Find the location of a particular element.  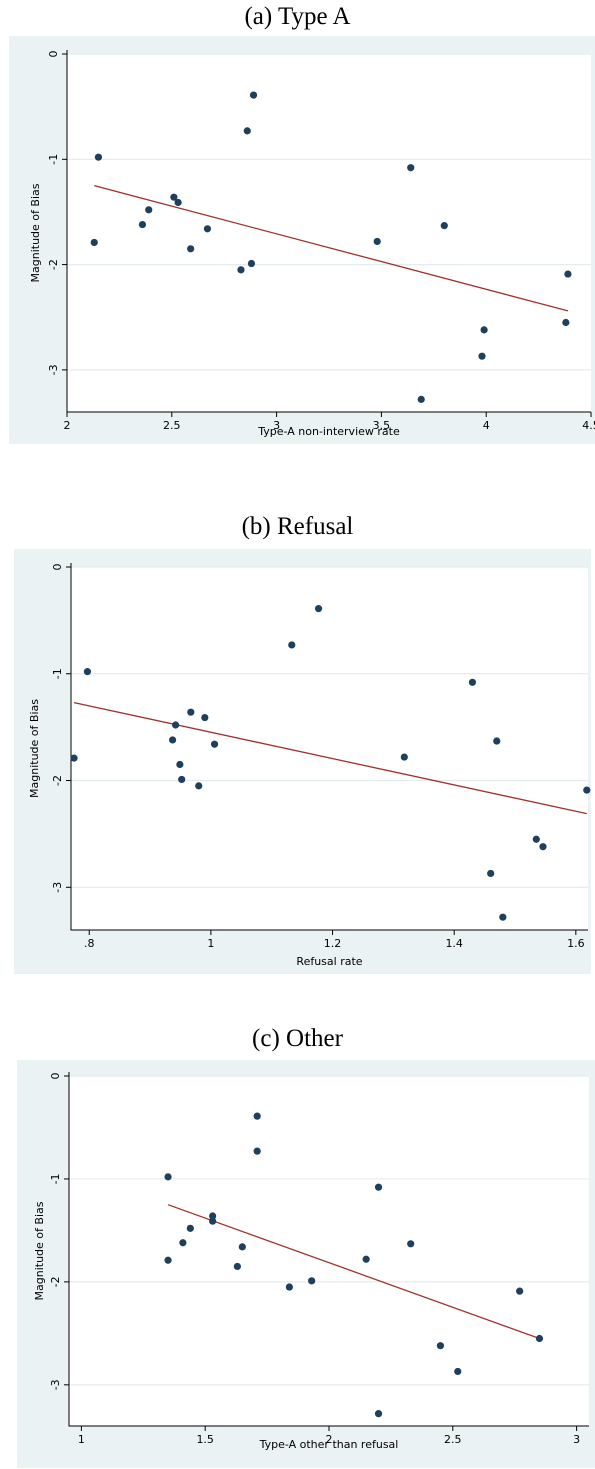

x-tick-label: 1.4 is located at coordinates (454, 943).